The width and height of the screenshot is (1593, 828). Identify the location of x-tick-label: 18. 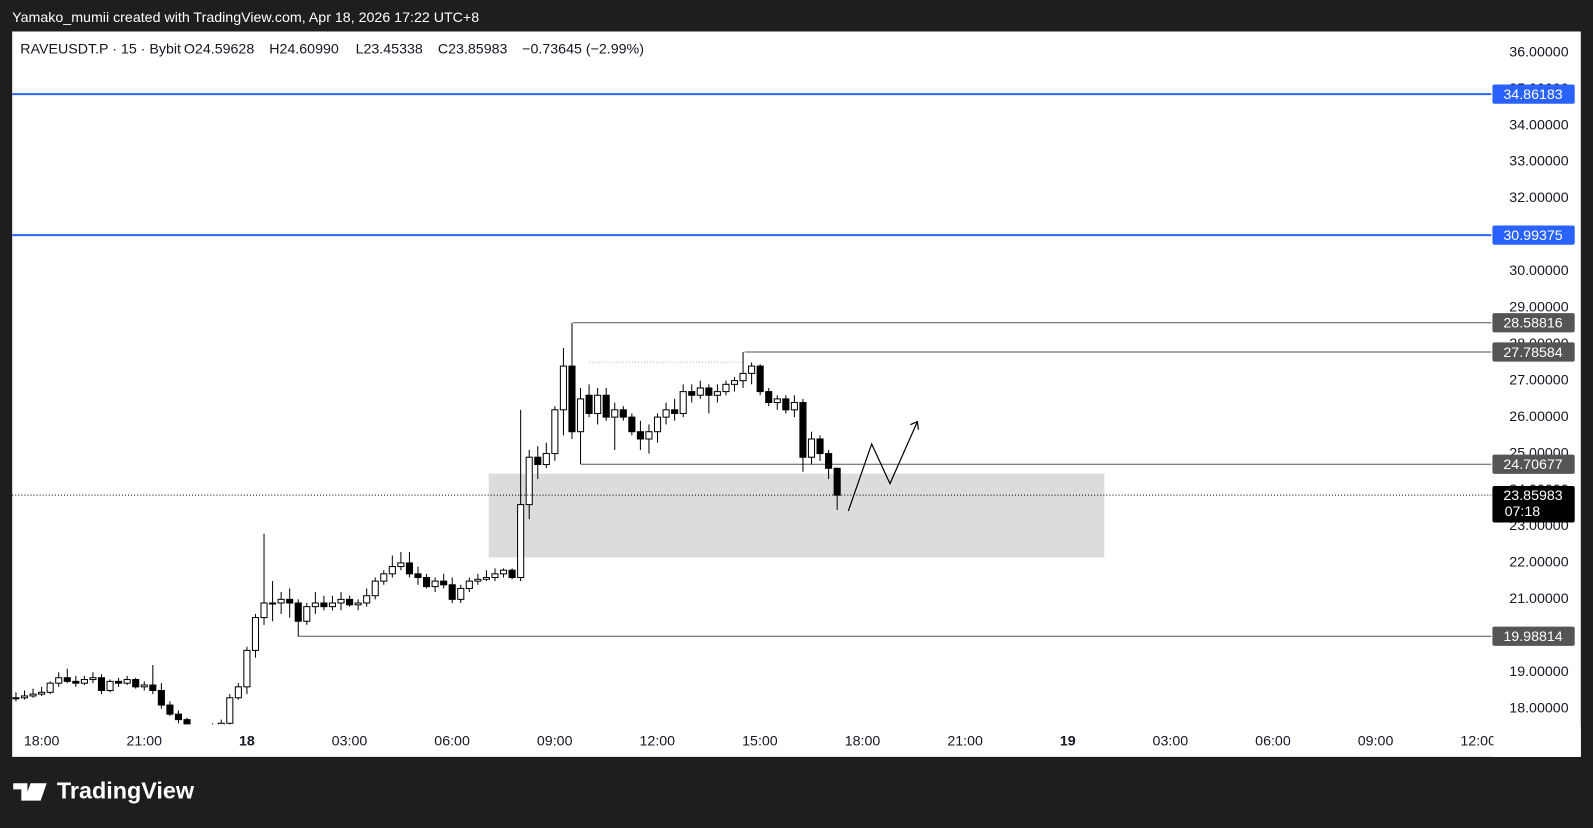
(247, 741).